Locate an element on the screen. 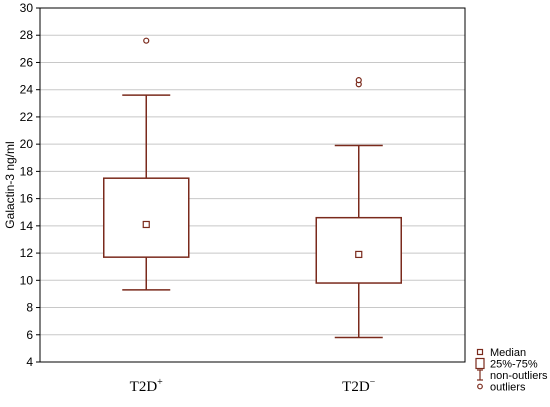  y-tick-label: 20 is located at coordinates (27, 144).